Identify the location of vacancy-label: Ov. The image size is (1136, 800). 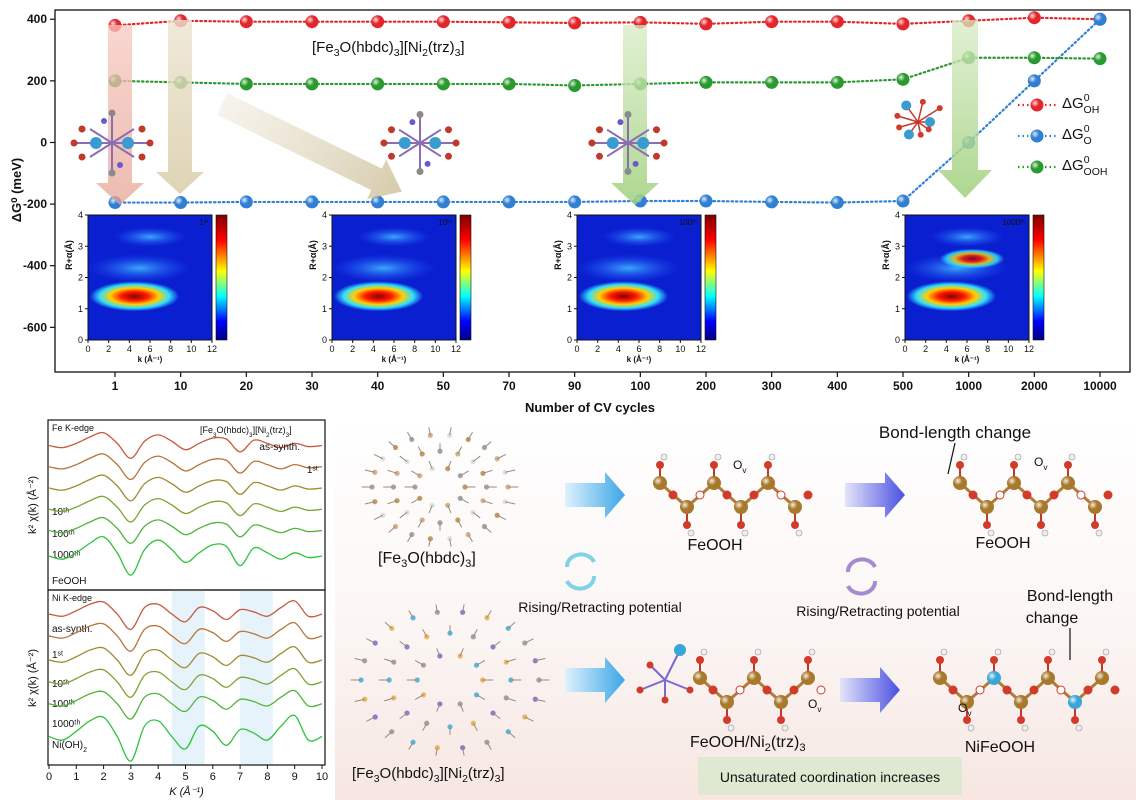
(1041, 463).